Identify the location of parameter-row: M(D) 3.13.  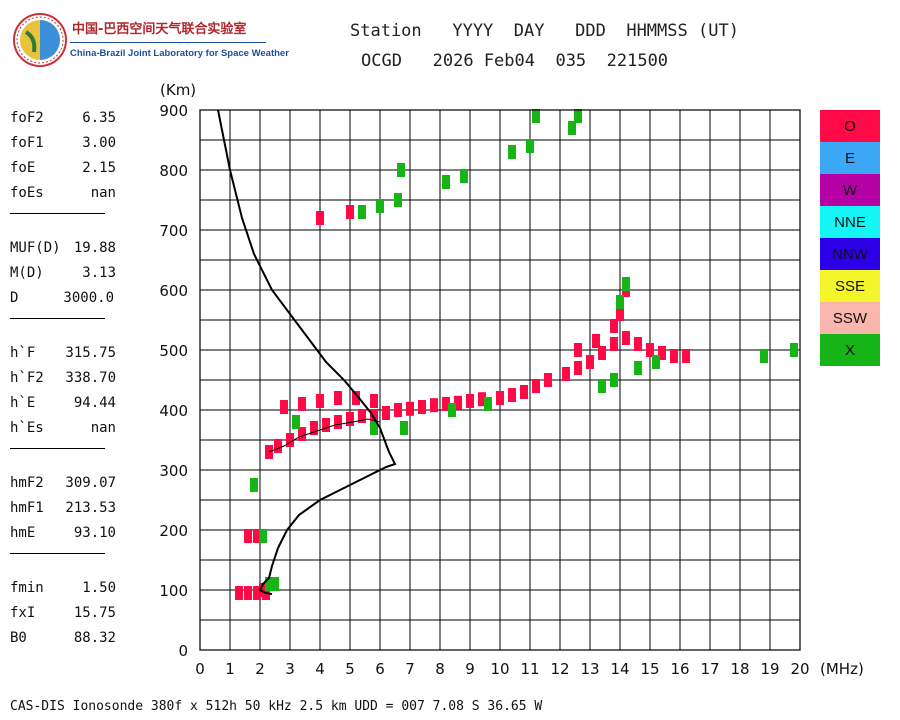
(70, 275).